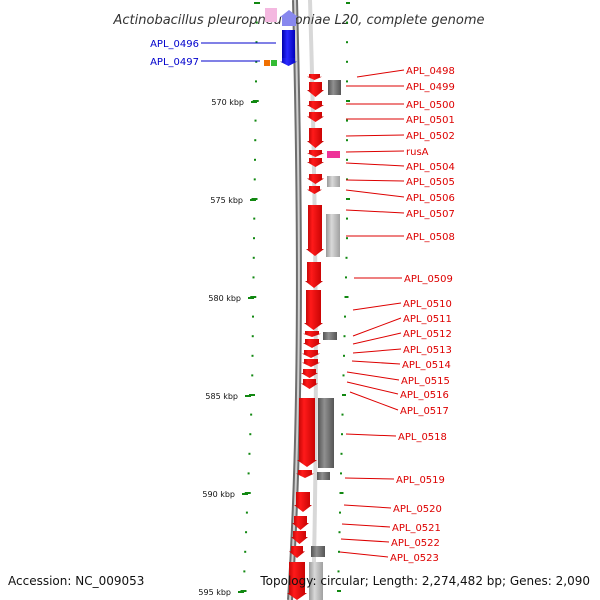 The height and width of the screenshot is (600, 600). What do you see at coordinates (426, 365) in the screenshot?
I see `gene-label: APL_0514` at bounding box center [426, 365].